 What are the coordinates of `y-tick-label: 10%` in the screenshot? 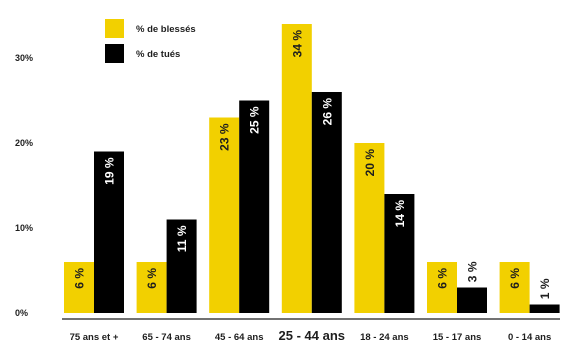 It's located at (24, 228).